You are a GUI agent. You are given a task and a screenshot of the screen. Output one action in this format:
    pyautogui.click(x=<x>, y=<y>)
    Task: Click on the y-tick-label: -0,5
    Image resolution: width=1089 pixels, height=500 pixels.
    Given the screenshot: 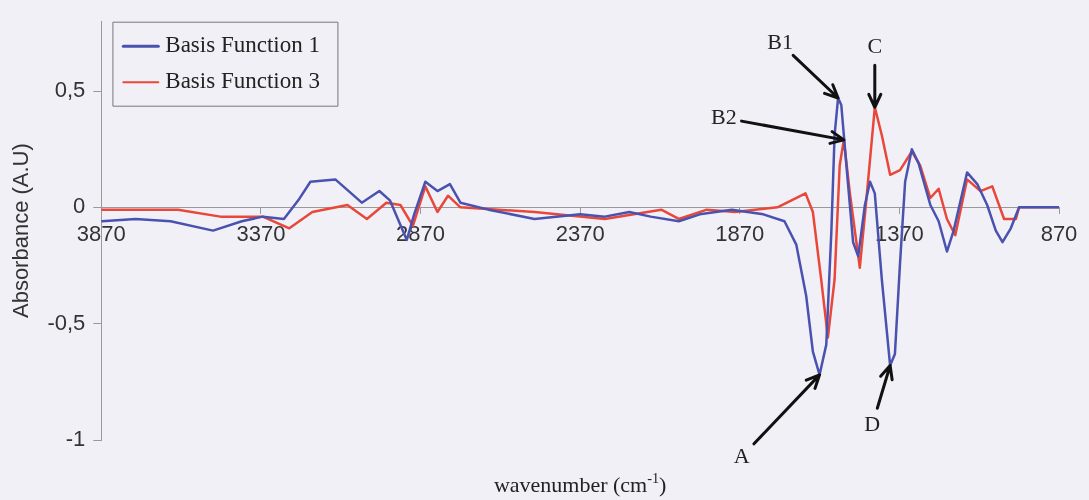 What is the action you would take?
    pyautogui.click(x=66, y=322)
    